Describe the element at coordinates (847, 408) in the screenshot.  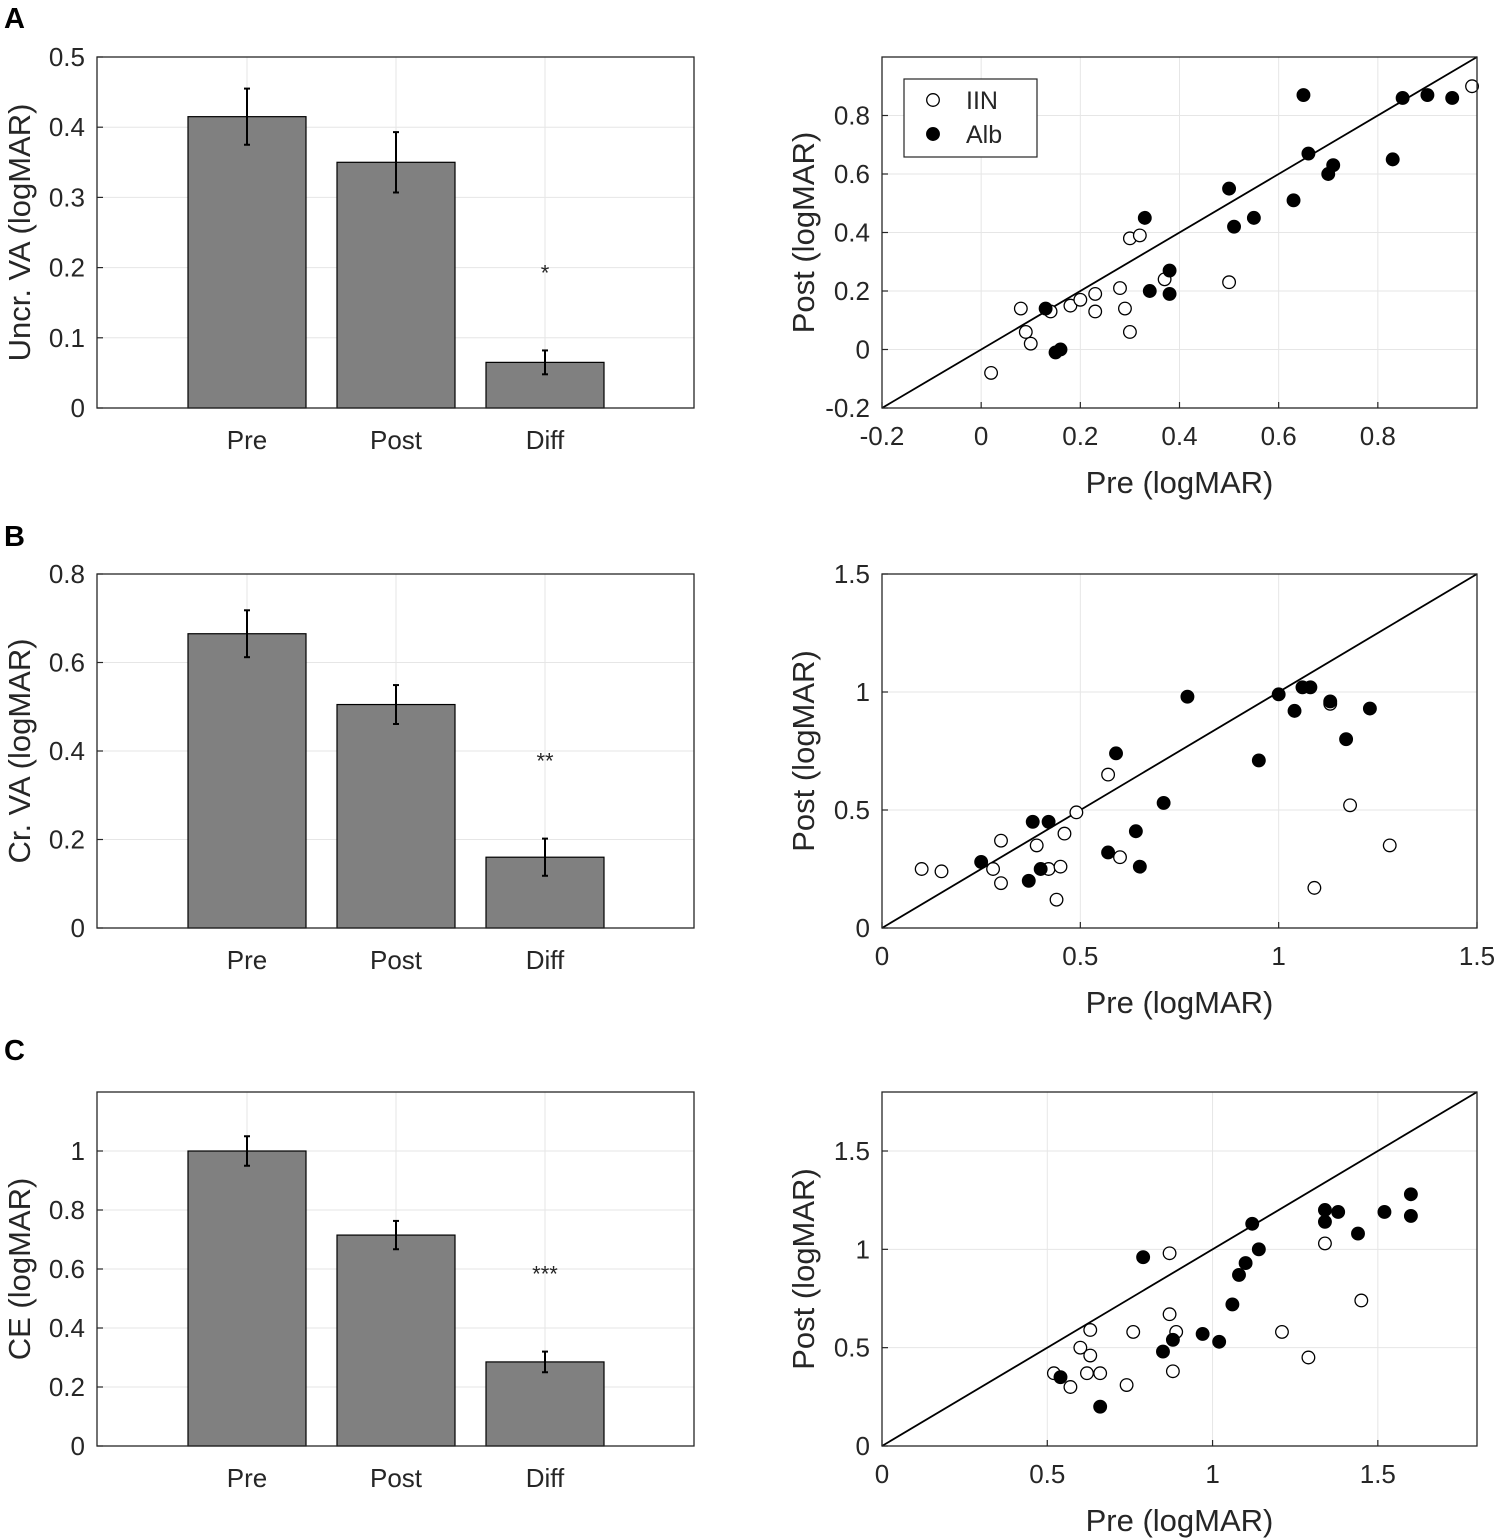
I see `y-tick-label: -0.2` at that location.